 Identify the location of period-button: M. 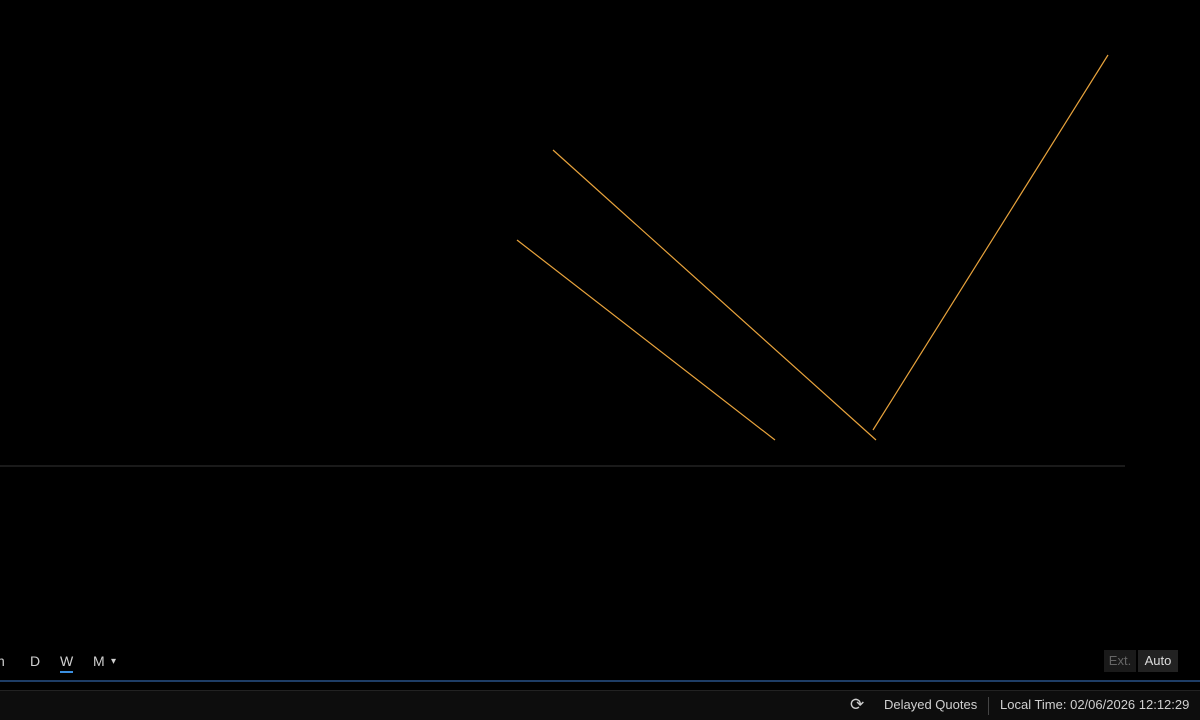
(99, 661).